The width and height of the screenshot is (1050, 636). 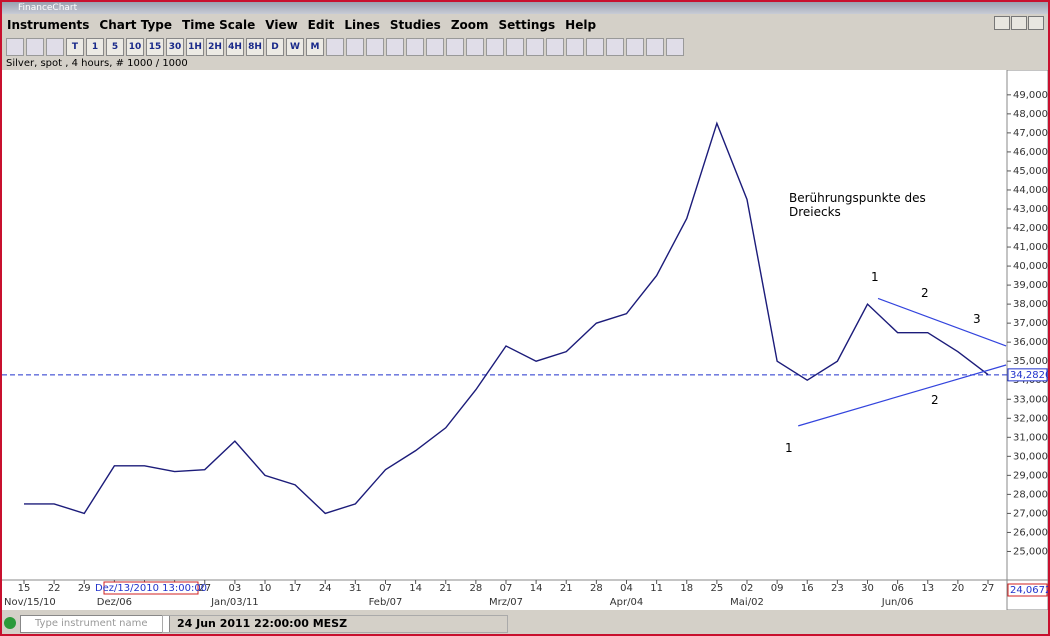 What do you see at coordinates (837, 588) in the screenshot?
I see `x-tick-label: 23` at bounding box center [837, 588].